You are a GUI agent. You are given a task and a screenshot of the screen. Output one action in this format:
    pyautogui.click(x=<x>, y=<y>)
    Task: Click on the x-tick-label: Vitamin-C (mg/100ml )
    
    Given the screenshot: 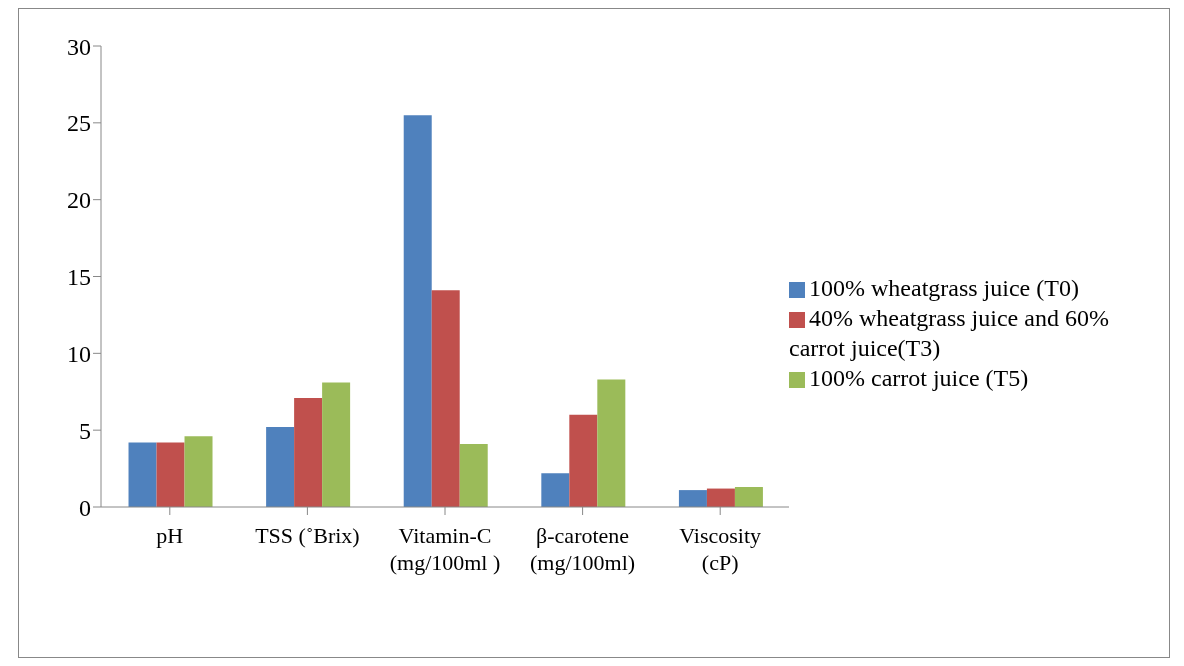 What is the action you would take?
    pyautogui.click(x=445, y=549)
    